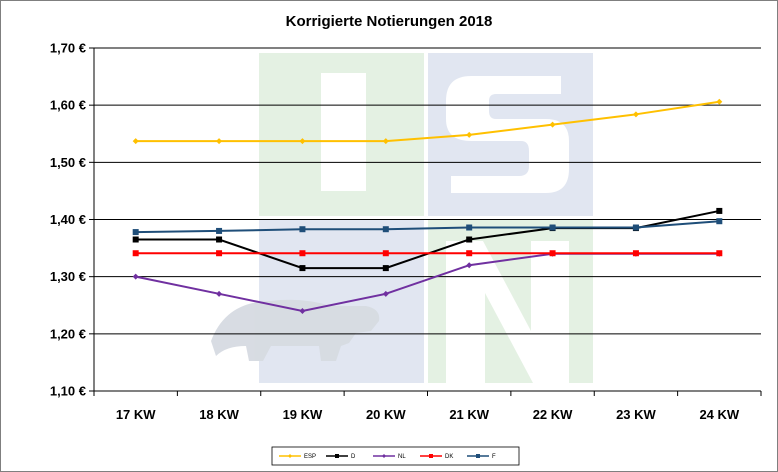 The image size is (778, 472). I want to click on legend-label-d: D, so click(353, 457).